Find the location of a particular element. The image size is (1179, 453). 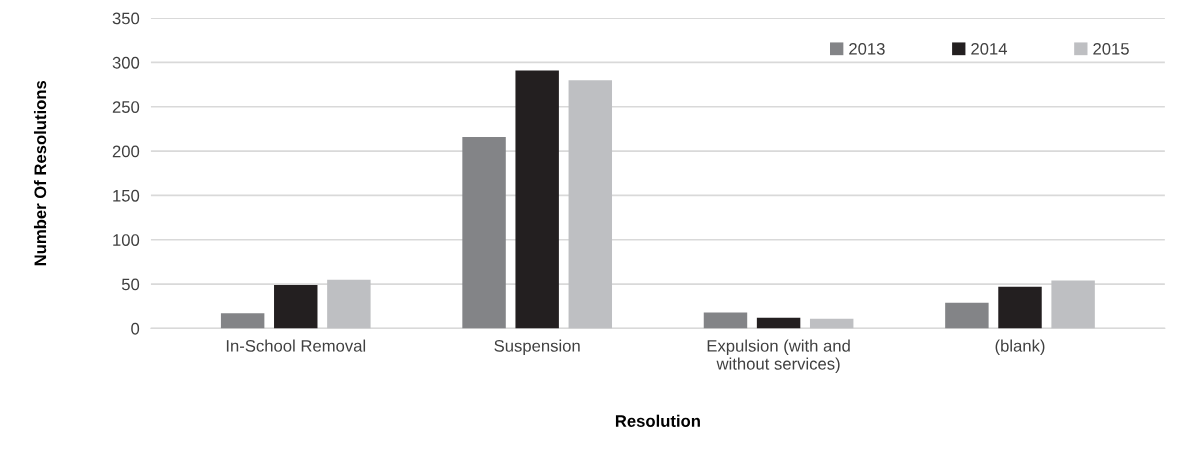

y-tick-label: 300 is located at coordinates (126, 62).